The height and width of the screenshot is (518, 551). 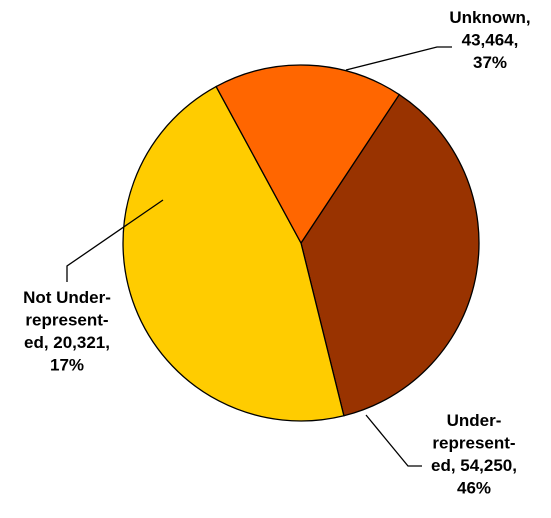 I want to click on data-label-line: Under-, so click(x=474, y=420).